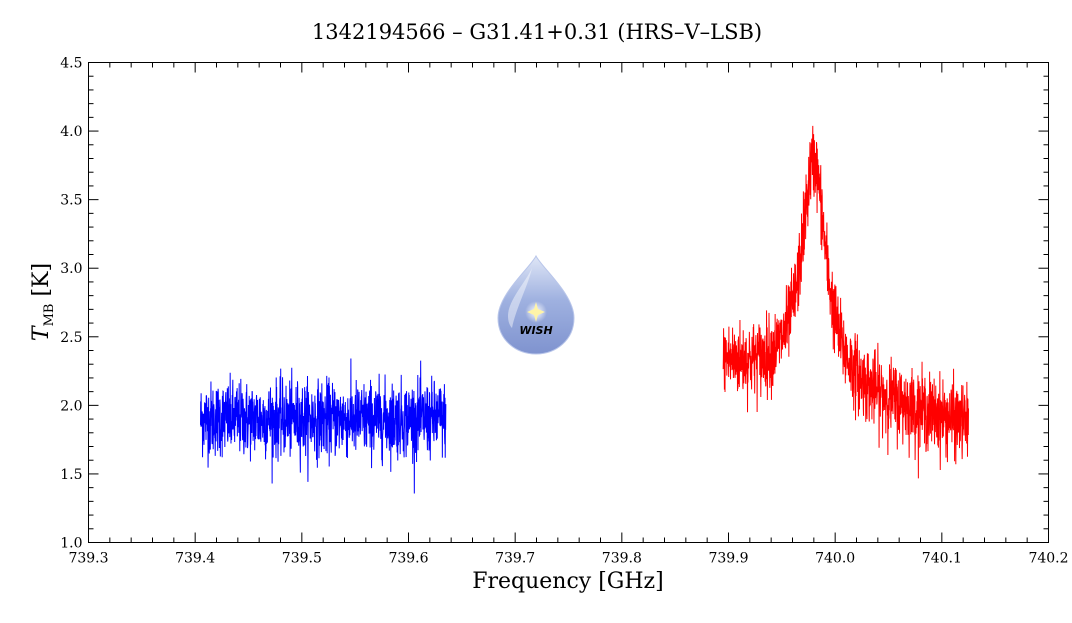  What do you see at coordinates (535, 330) in the screenshot?
I see `logo-text: WISH` at bounding box center [535, 330].